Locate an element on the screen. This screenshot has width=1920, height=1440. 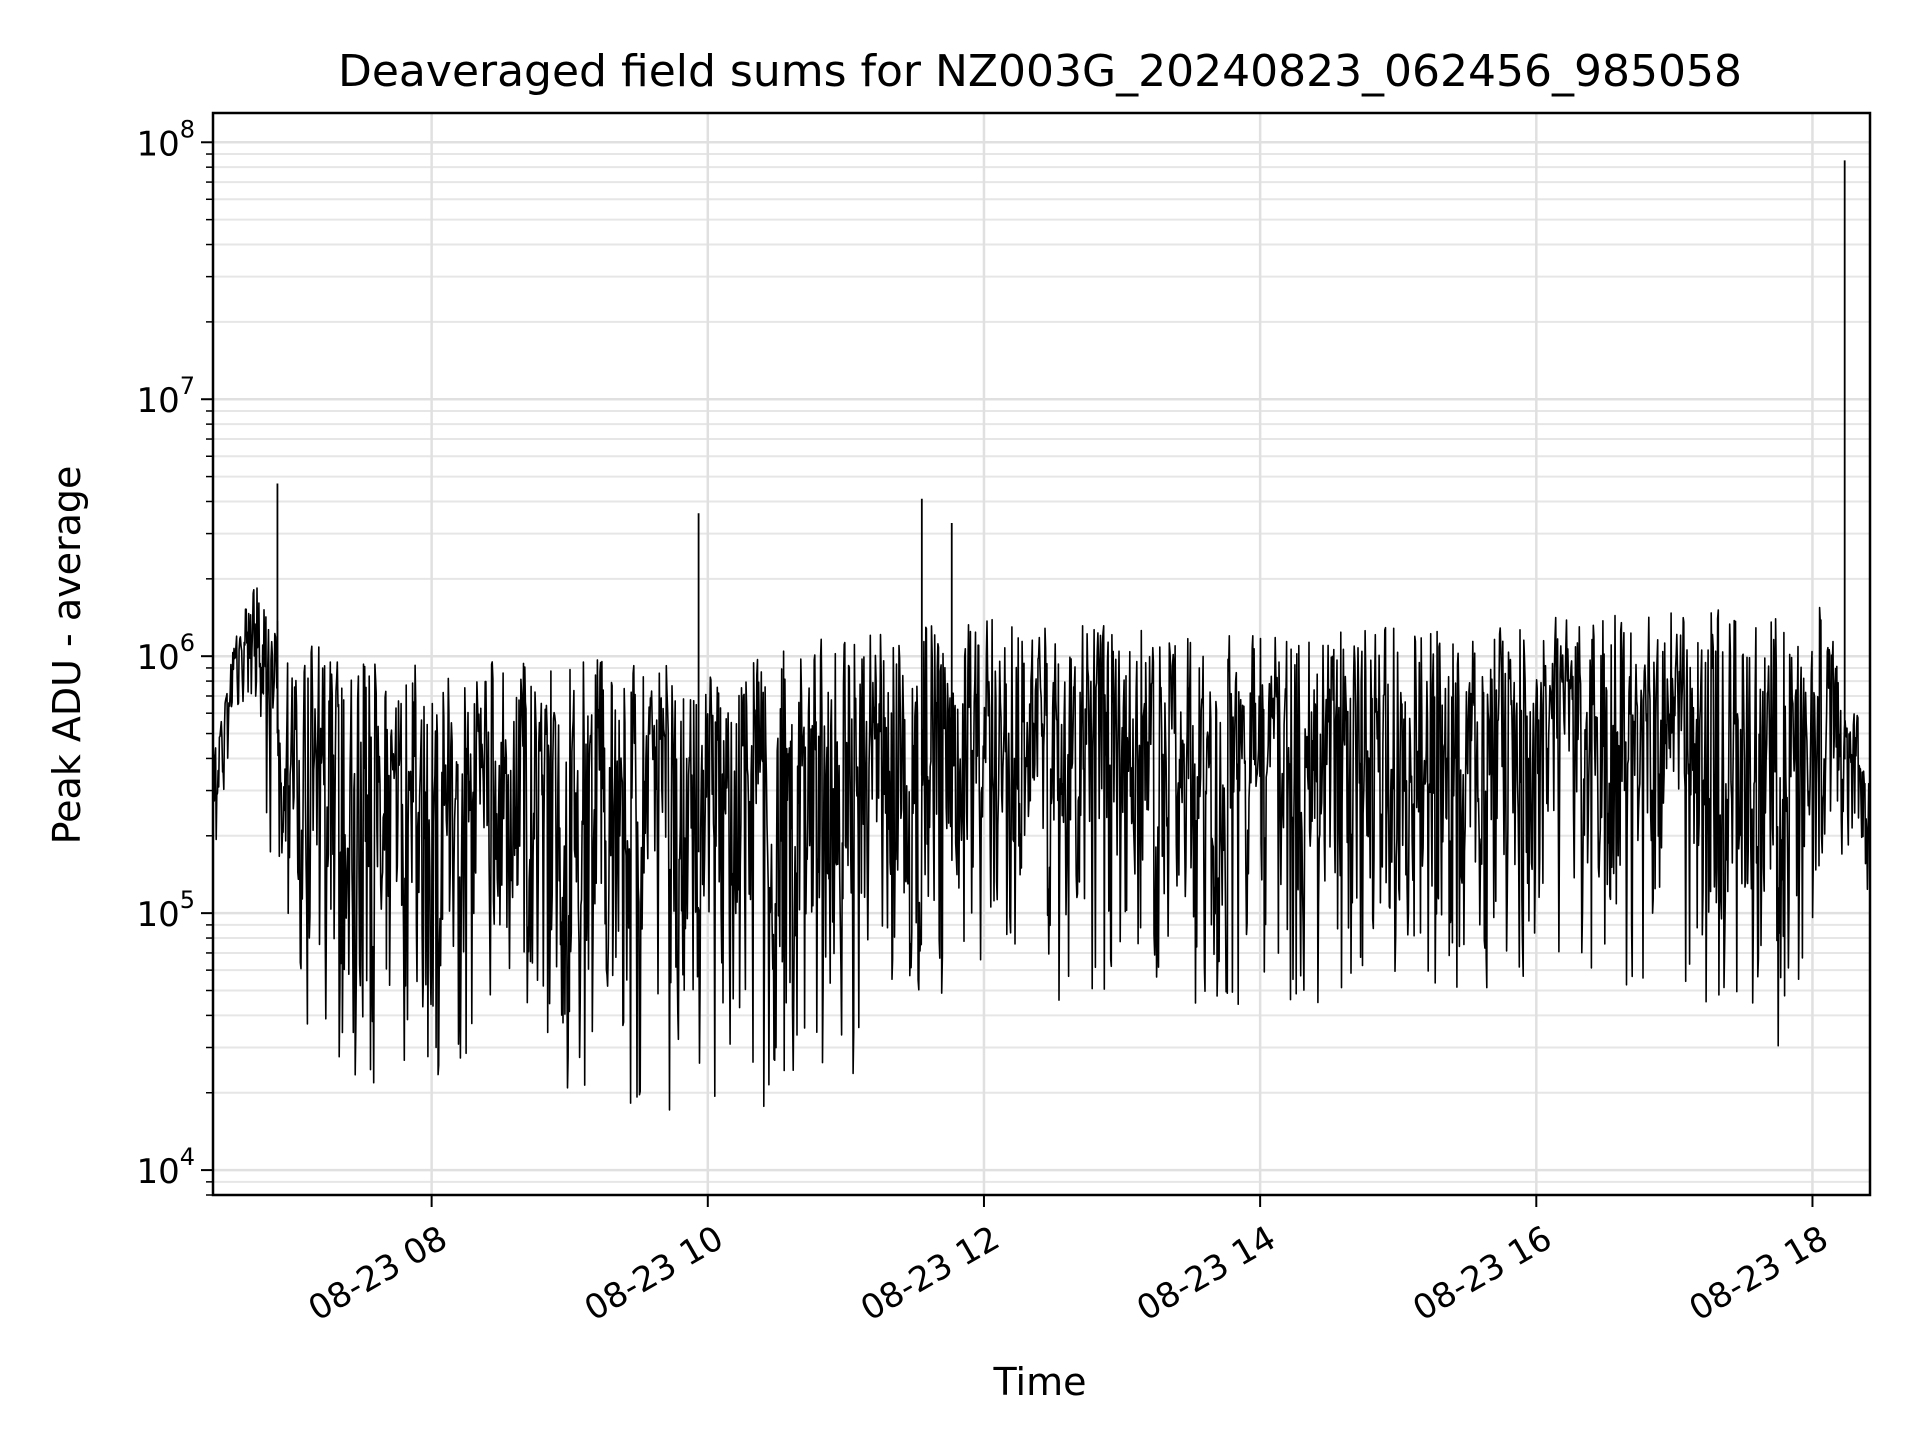
y-axis-label: Peak ADU - average is located at coordinates (67, 655).